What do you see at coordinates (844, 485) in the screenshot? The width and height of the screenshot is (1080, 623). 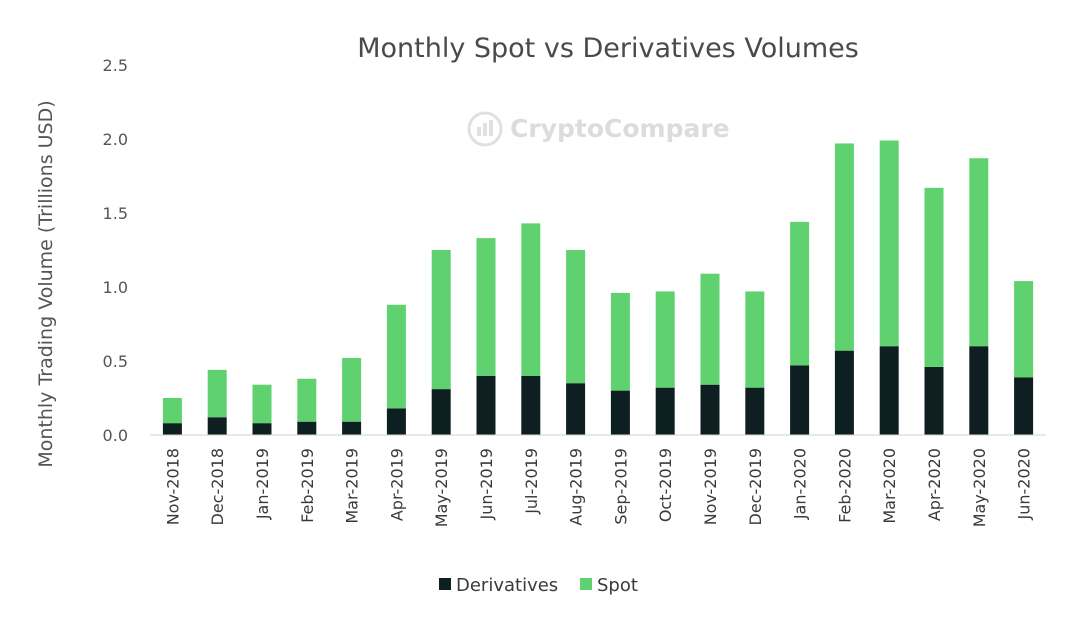 I see `x-tick-label: Feb-2020` at bounding box center [844, 485].